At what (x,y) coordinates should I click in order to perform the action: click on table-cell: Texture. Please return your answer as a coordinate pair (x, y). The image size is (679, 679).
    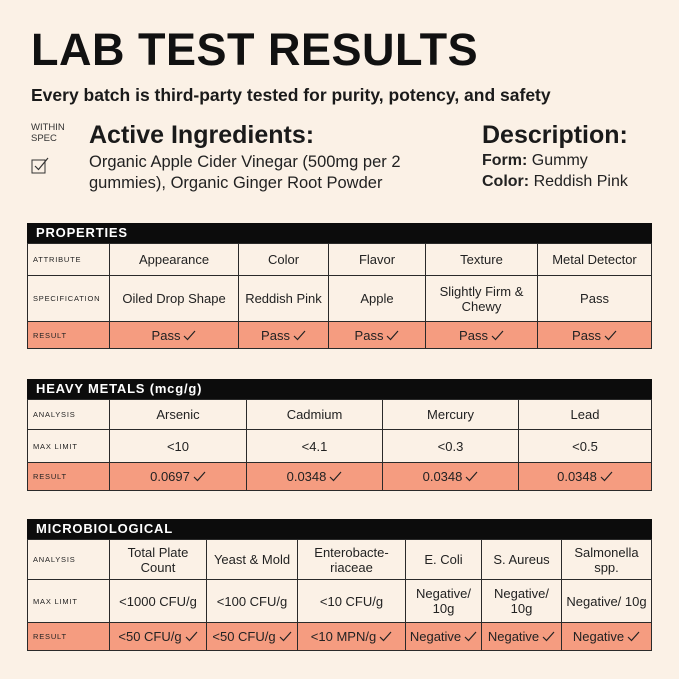
    Looking at the image, I should click on (481, 259).